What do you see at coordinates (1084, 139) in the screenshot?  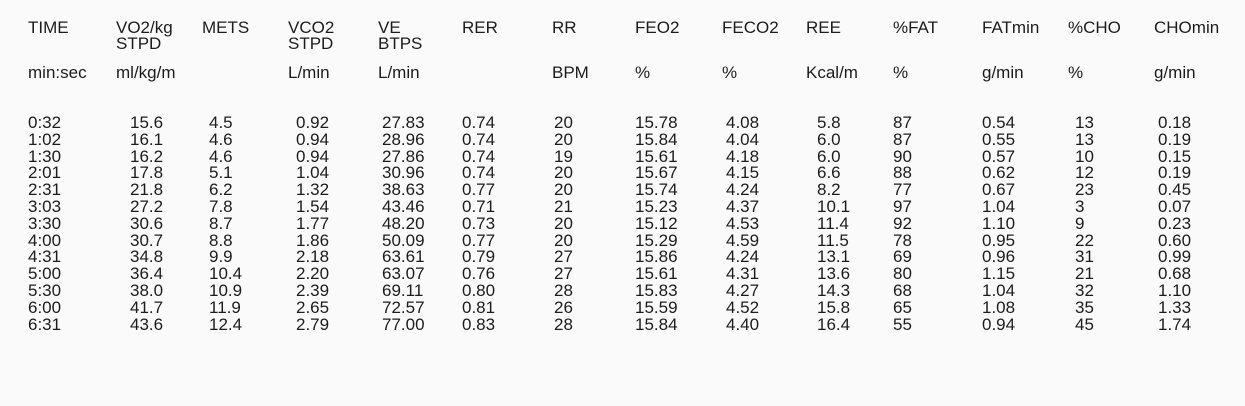 I see `table-cell: 13` at bounding box center [1084, 139].